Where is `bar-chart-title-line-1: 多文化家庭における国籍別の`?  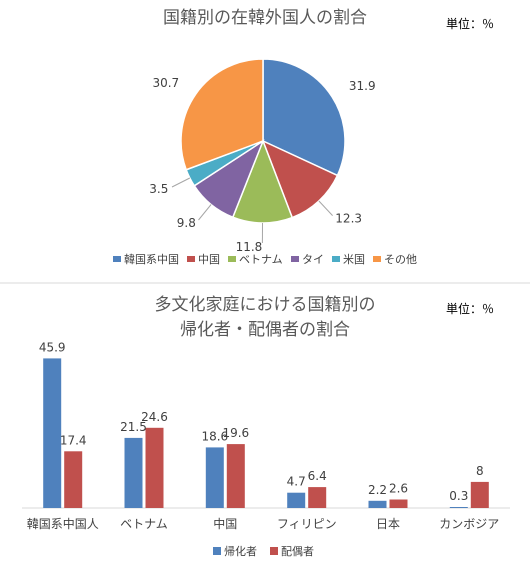
bar-chart-title-line-1: 多文化家庭における国籍別の is located at coordinates (265, 305).